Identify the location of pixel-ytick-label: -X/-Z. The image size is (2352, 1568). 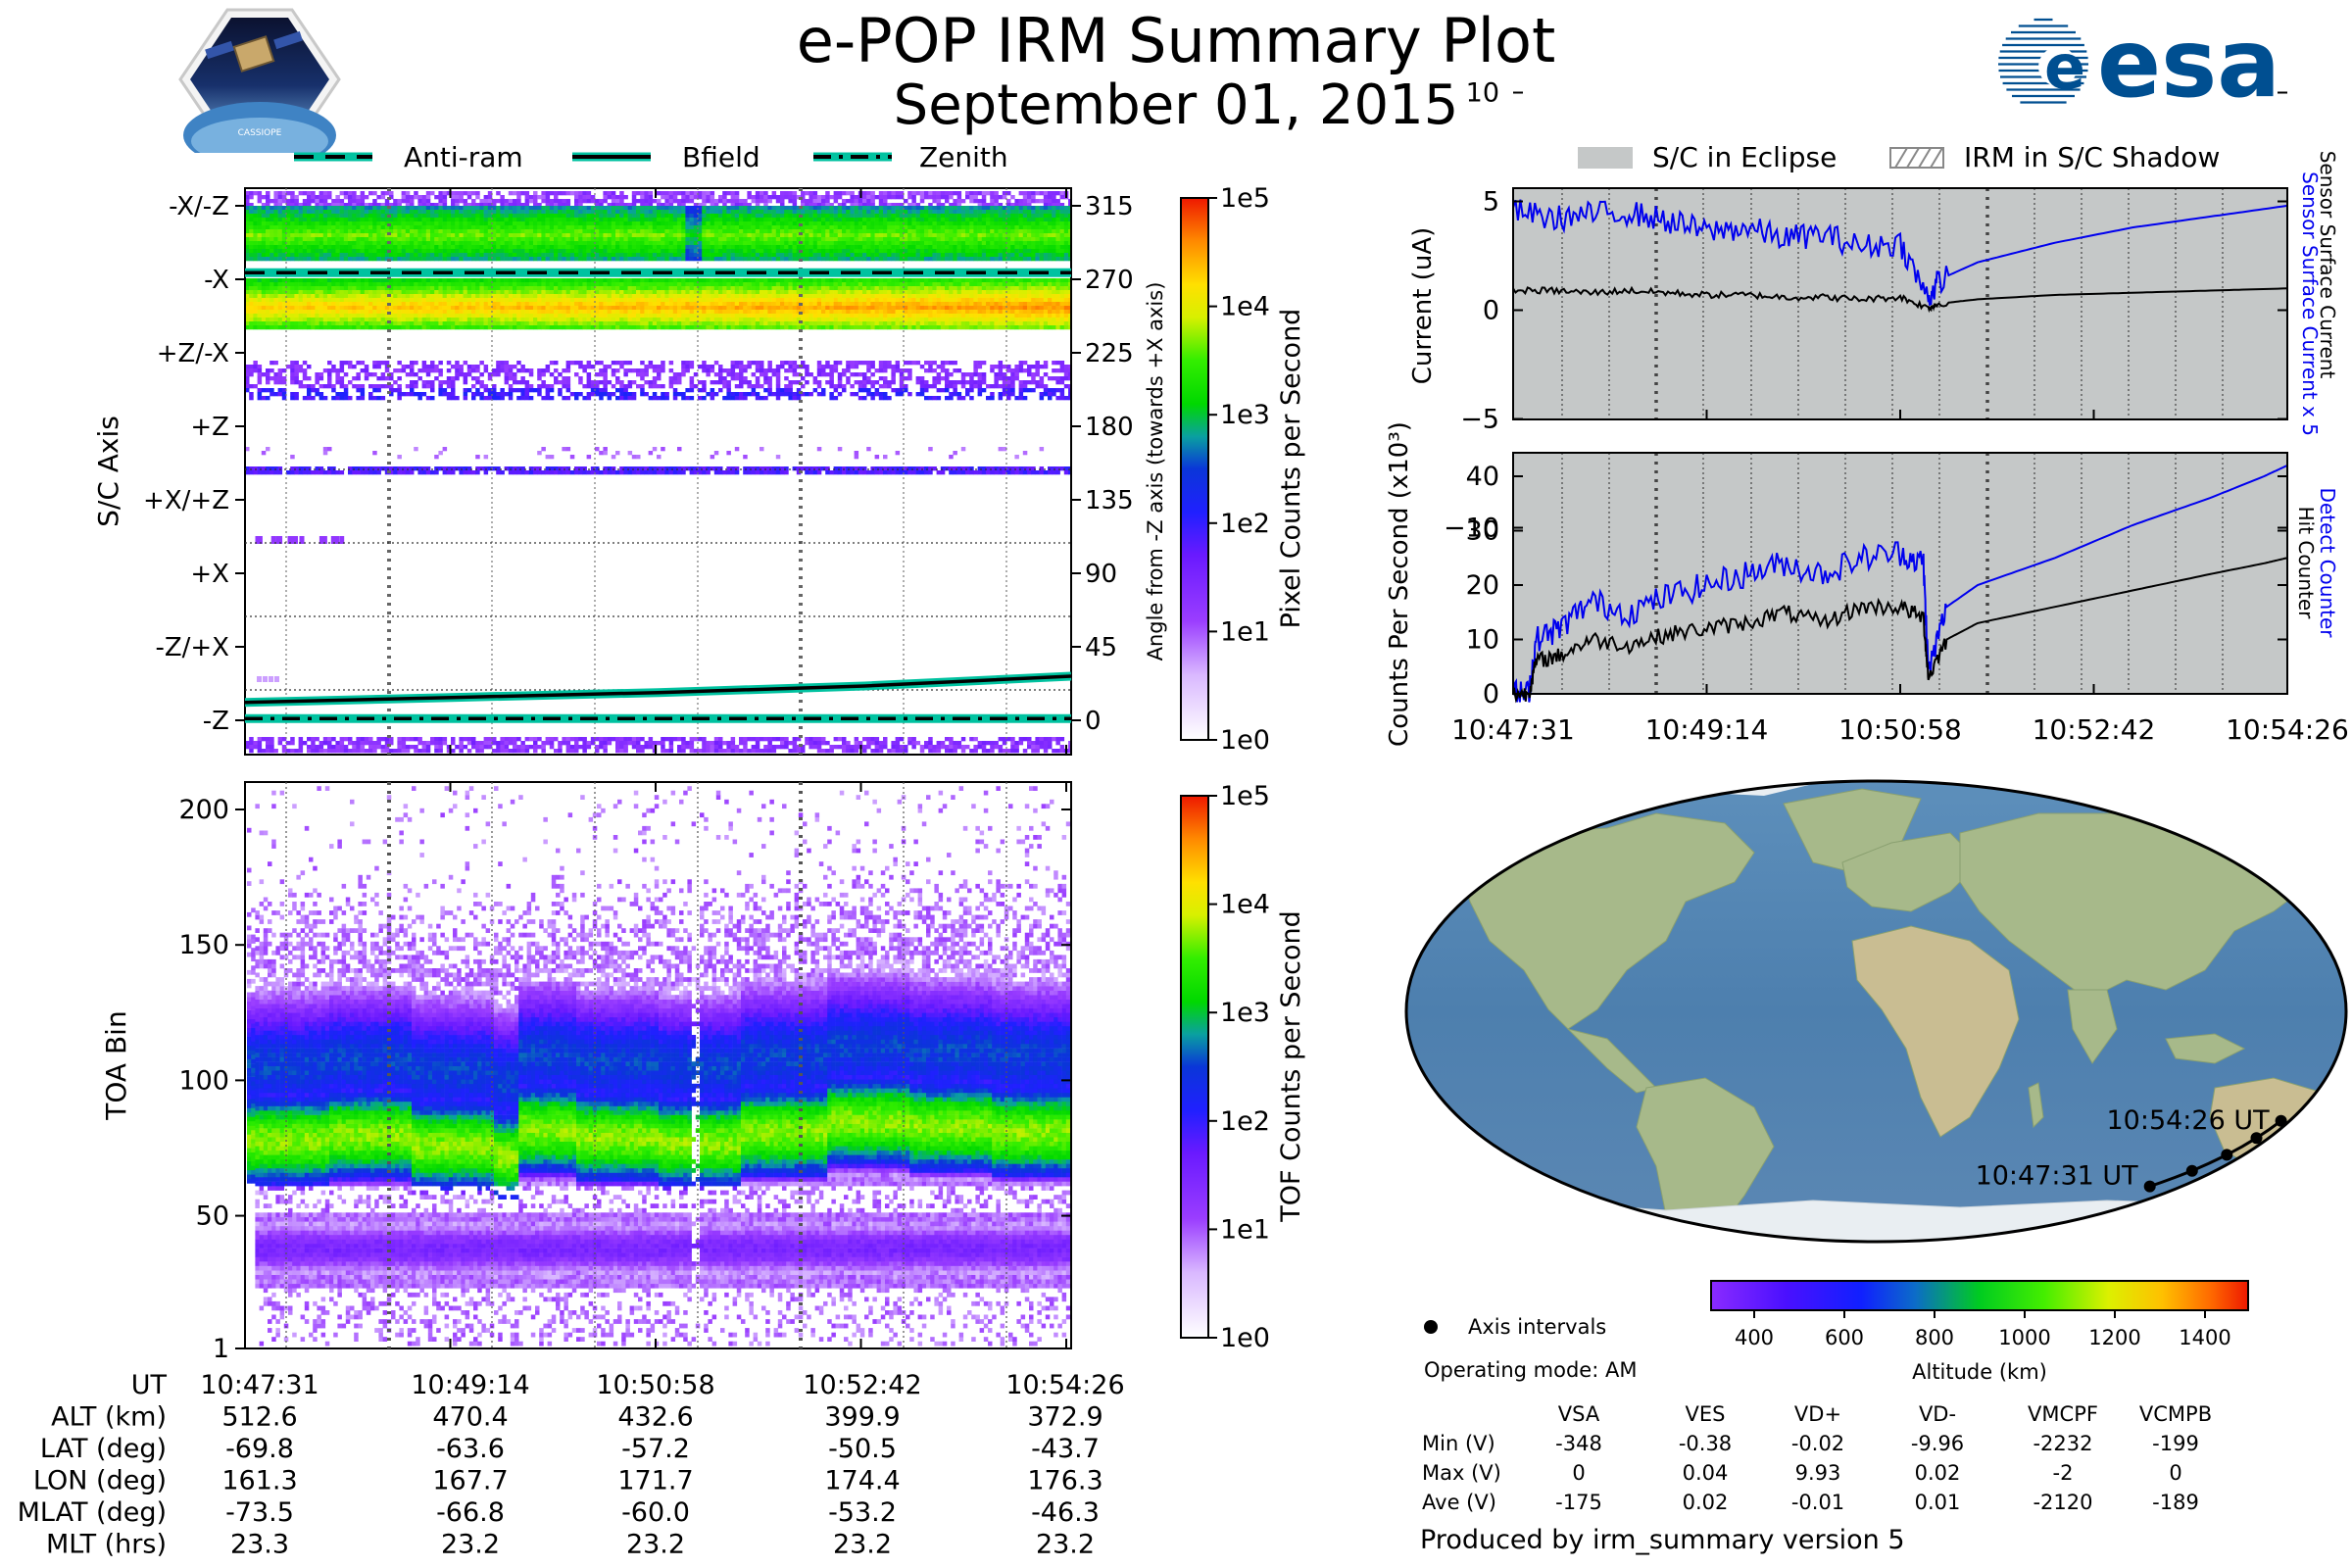
(199, 206).